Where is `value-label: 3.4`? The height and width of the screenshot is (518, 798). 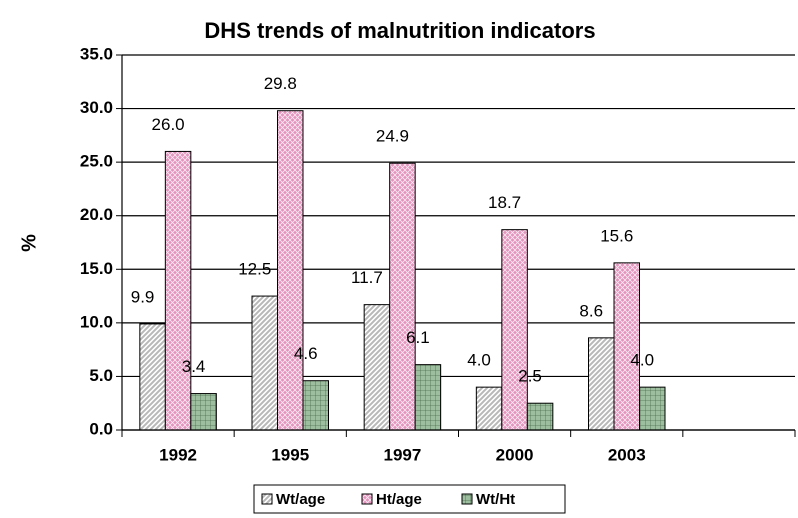 value-label: 3.4 is located at coordinates (194, 366).